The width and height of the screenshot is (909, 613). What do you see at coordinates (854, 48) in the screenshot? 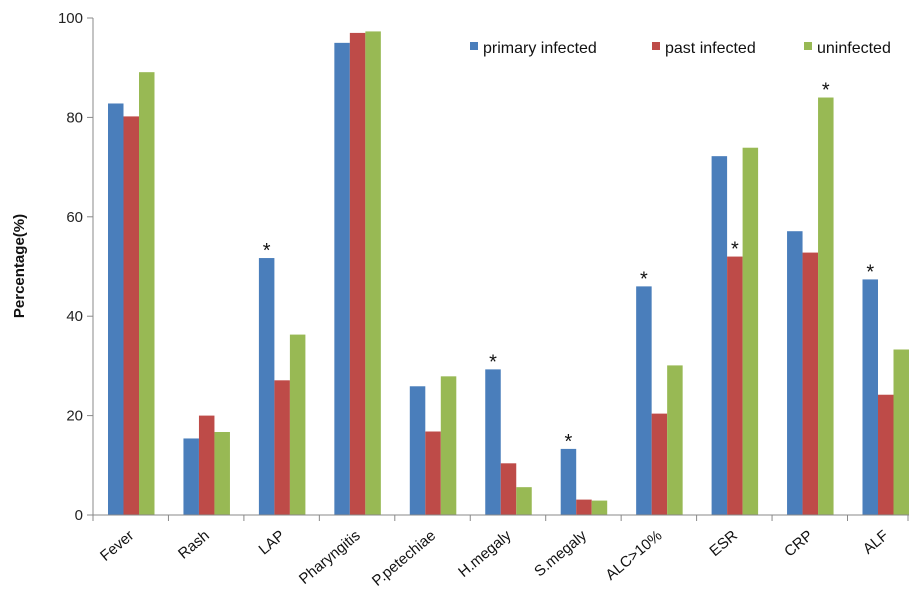
I see `legend-label: uninfected` at bounding box center [854, 48].